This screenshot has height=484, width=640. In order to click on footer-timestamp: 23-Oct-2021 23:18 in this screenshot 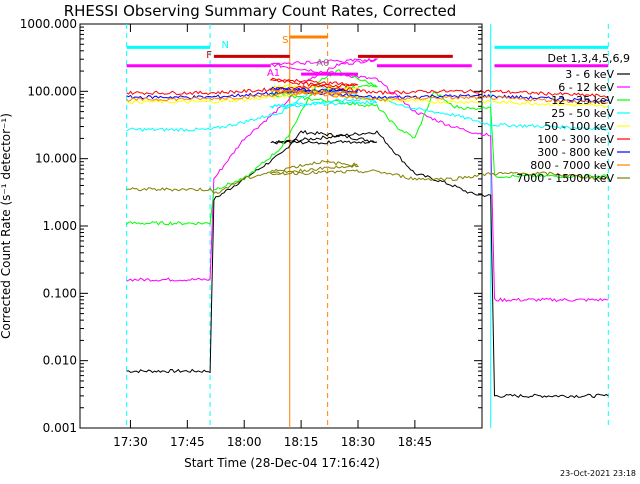, I will do `click(598, 473)`.